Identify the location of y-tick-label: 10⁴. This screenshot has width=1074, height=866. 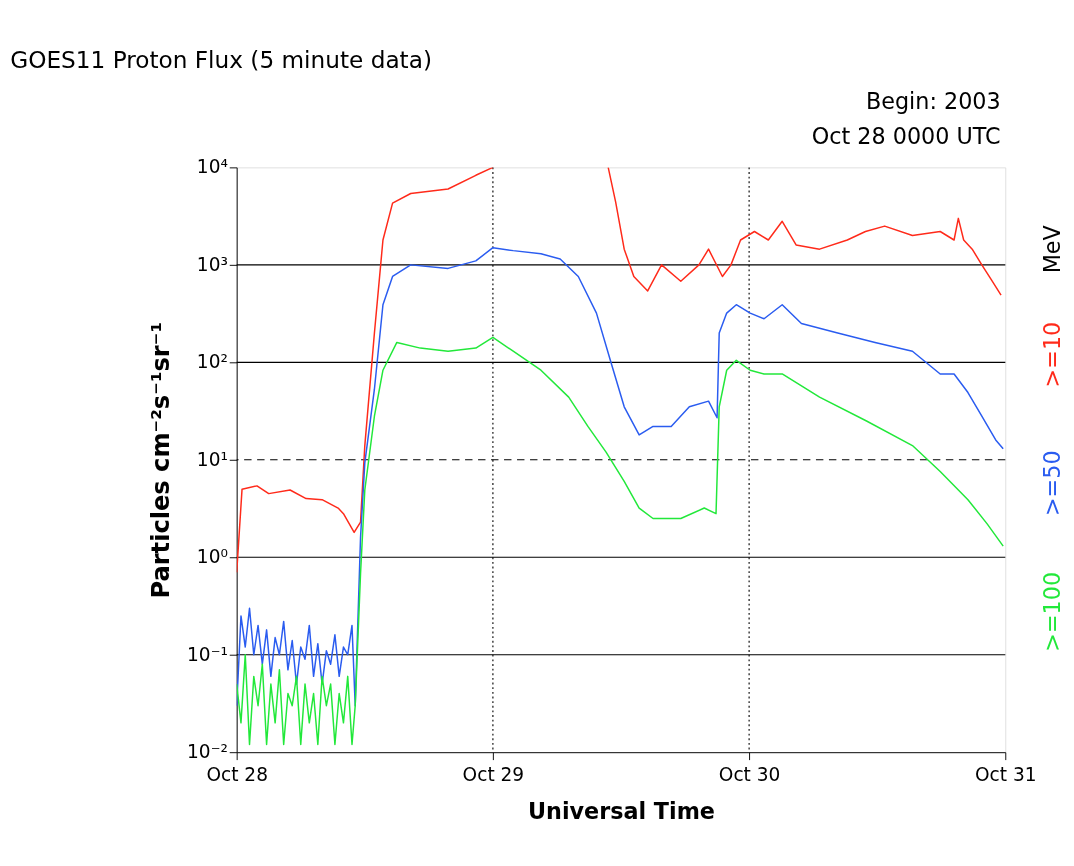
(212, 167).